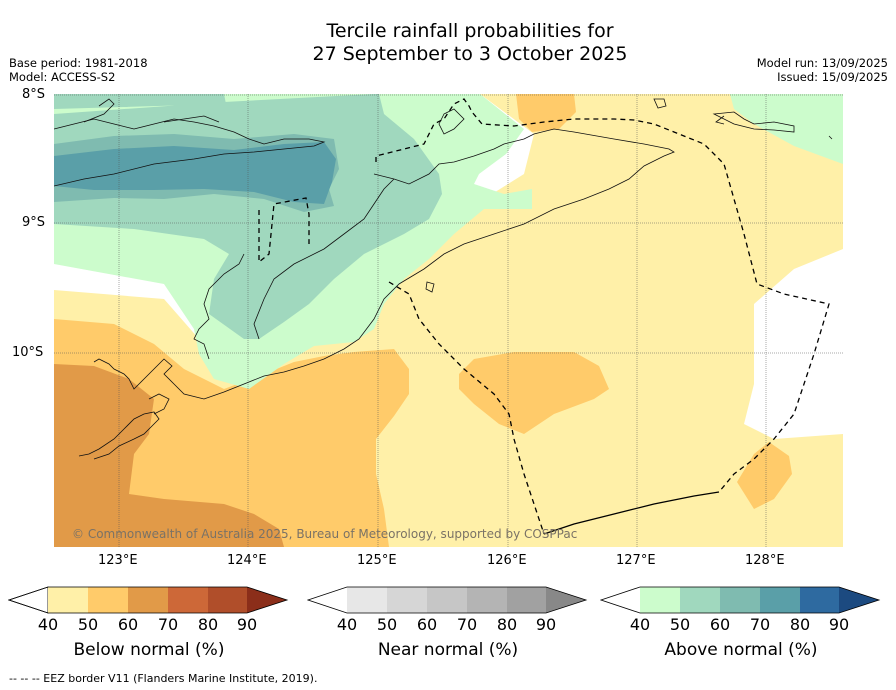 Image resolution: width=896 pixels, height=690 pixels. I want to click on lon-label-128e: 128°E, so click(765, 560).